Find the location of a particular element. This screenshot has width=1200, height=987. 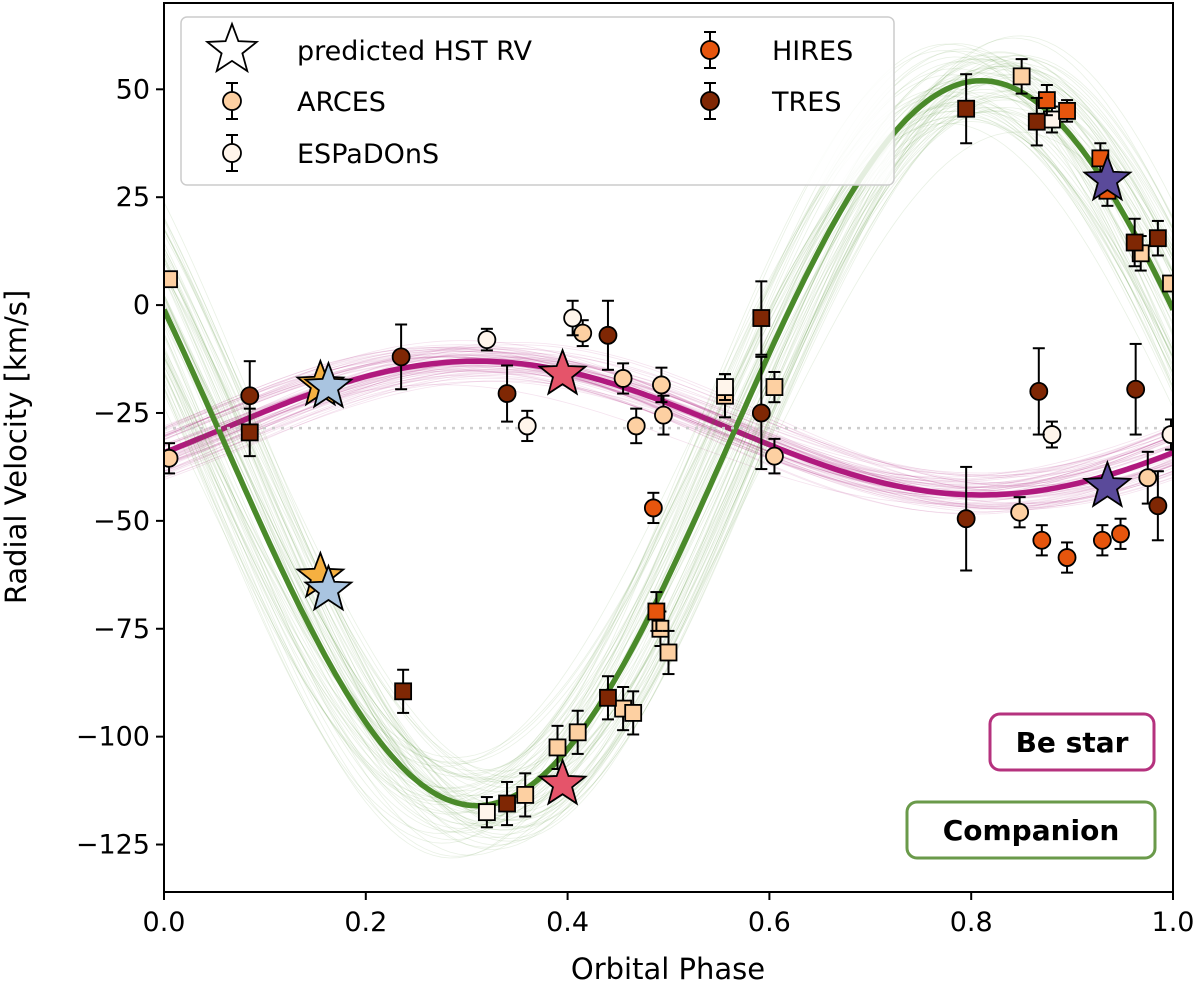

y-tick-label: −25 is located at coordinates (121, 413).